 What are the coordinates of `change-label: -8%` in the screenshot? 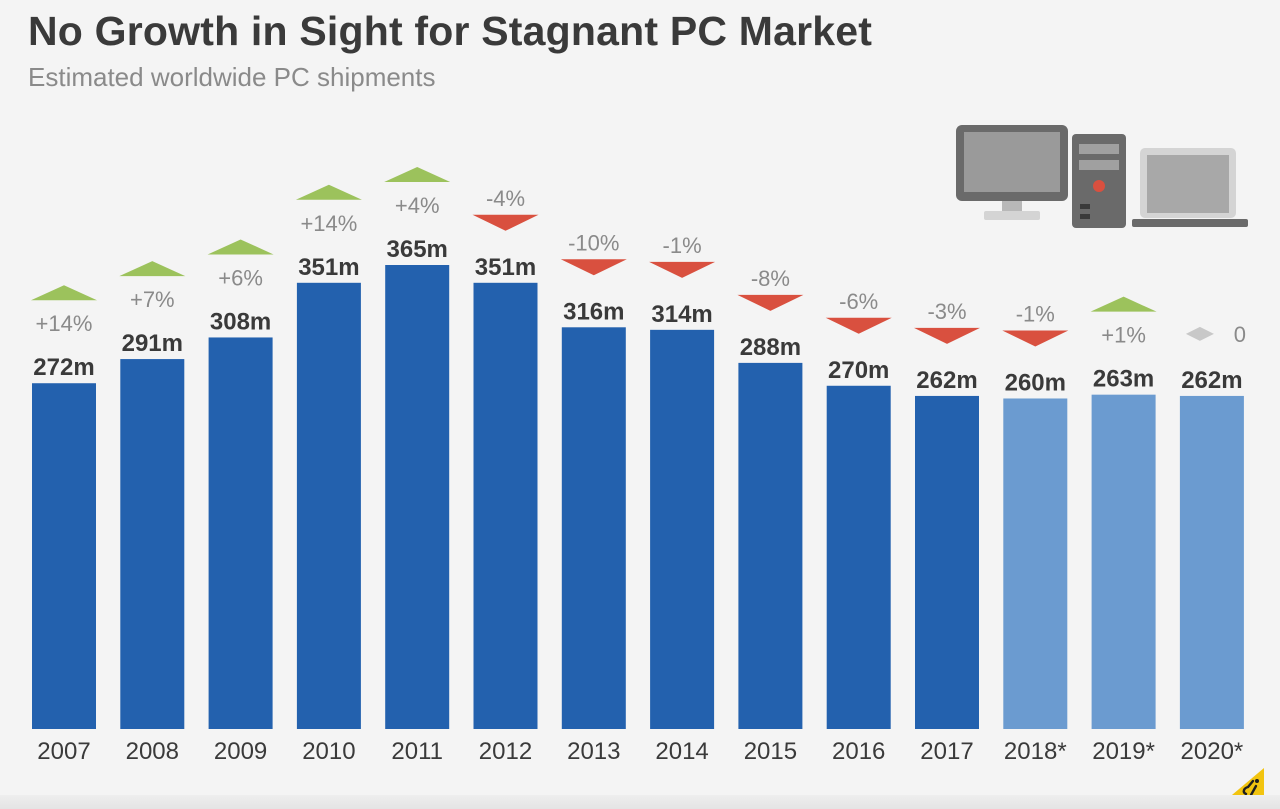 It's located at (770, 278).